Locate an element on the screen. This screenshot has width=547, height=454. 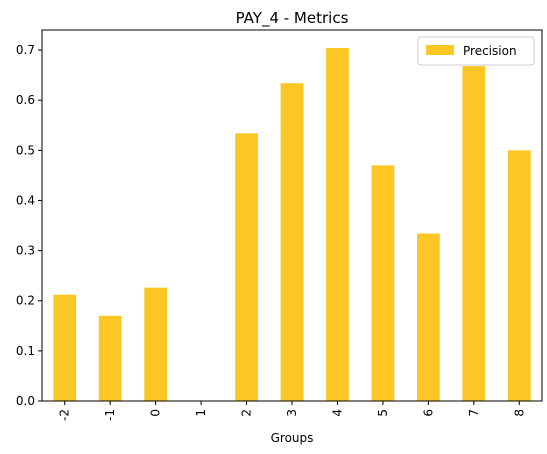
legend-frame is located at coordinates (476, 51).